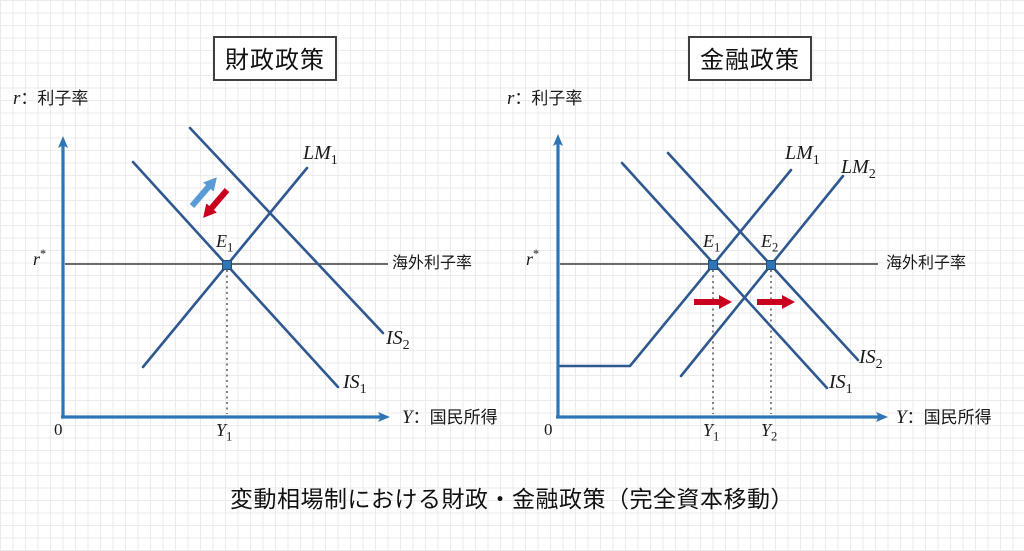 This screenshot has height=551, width=1024. I want to click on left-is1-label: IS1, so click(355, 384).